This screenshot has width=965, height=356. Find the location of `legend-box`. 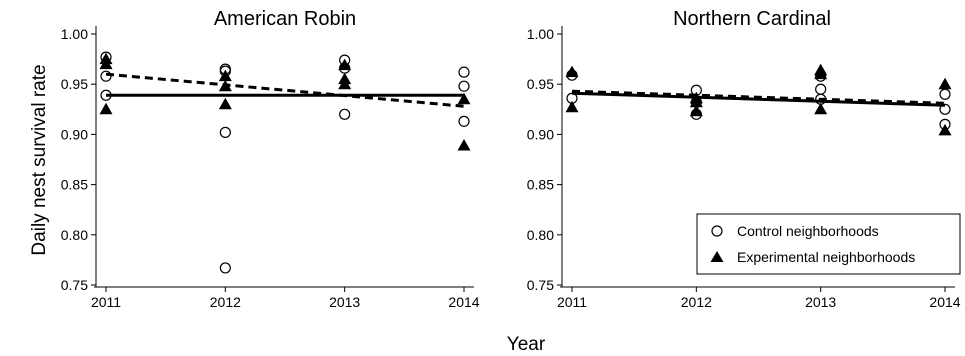

legend-box is located at coordinates (828, 244).